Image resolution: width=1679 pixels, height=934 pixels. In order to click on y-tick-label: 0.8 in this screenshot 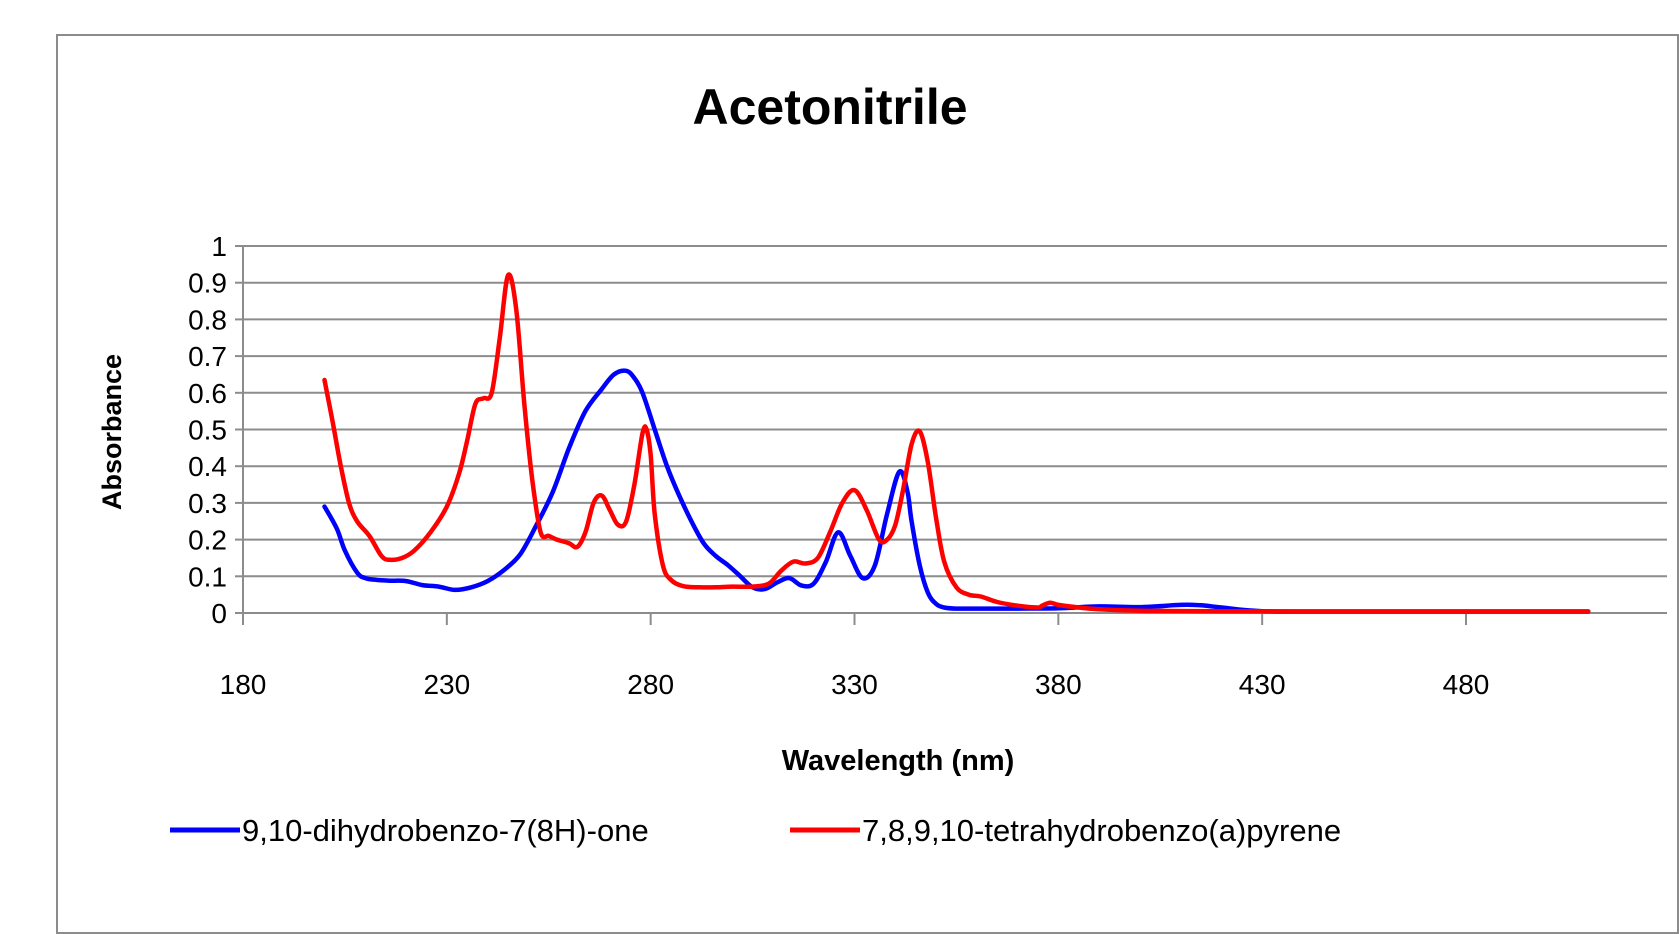, I will do `click(207, 319)`.